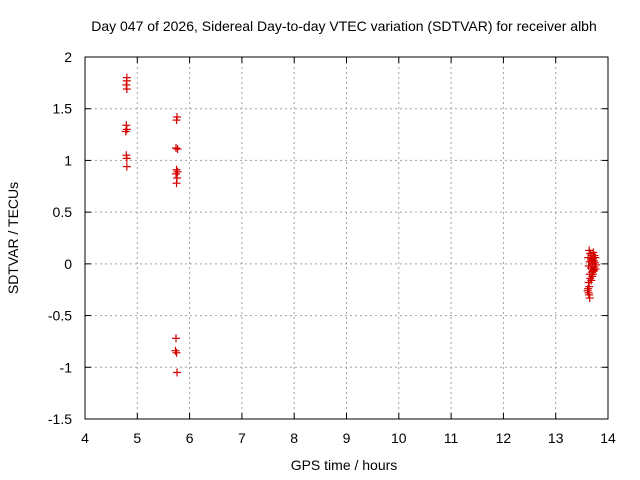 This screenshot has width=640, height=480. What do you see at coordinates (68, 57) in the screenshot?
I see `y-tick-label: 2` at bounding box center [68, 57].